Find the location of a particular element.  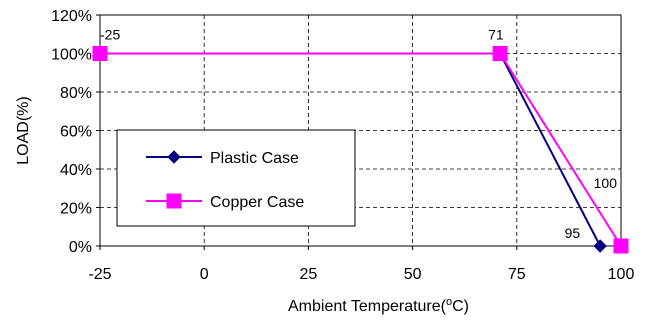

x-axis-title-main: Ambient Temperature( is located at coordinates (367, 306).